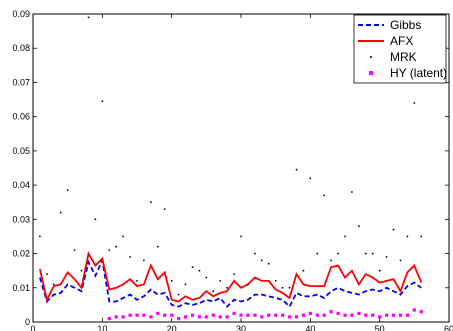 The image size is (453, 331). What do you see at coordinates (21, 254) in the screenshot?
I see `y-tick-label: 0.02` at bounding box center [21, 254].